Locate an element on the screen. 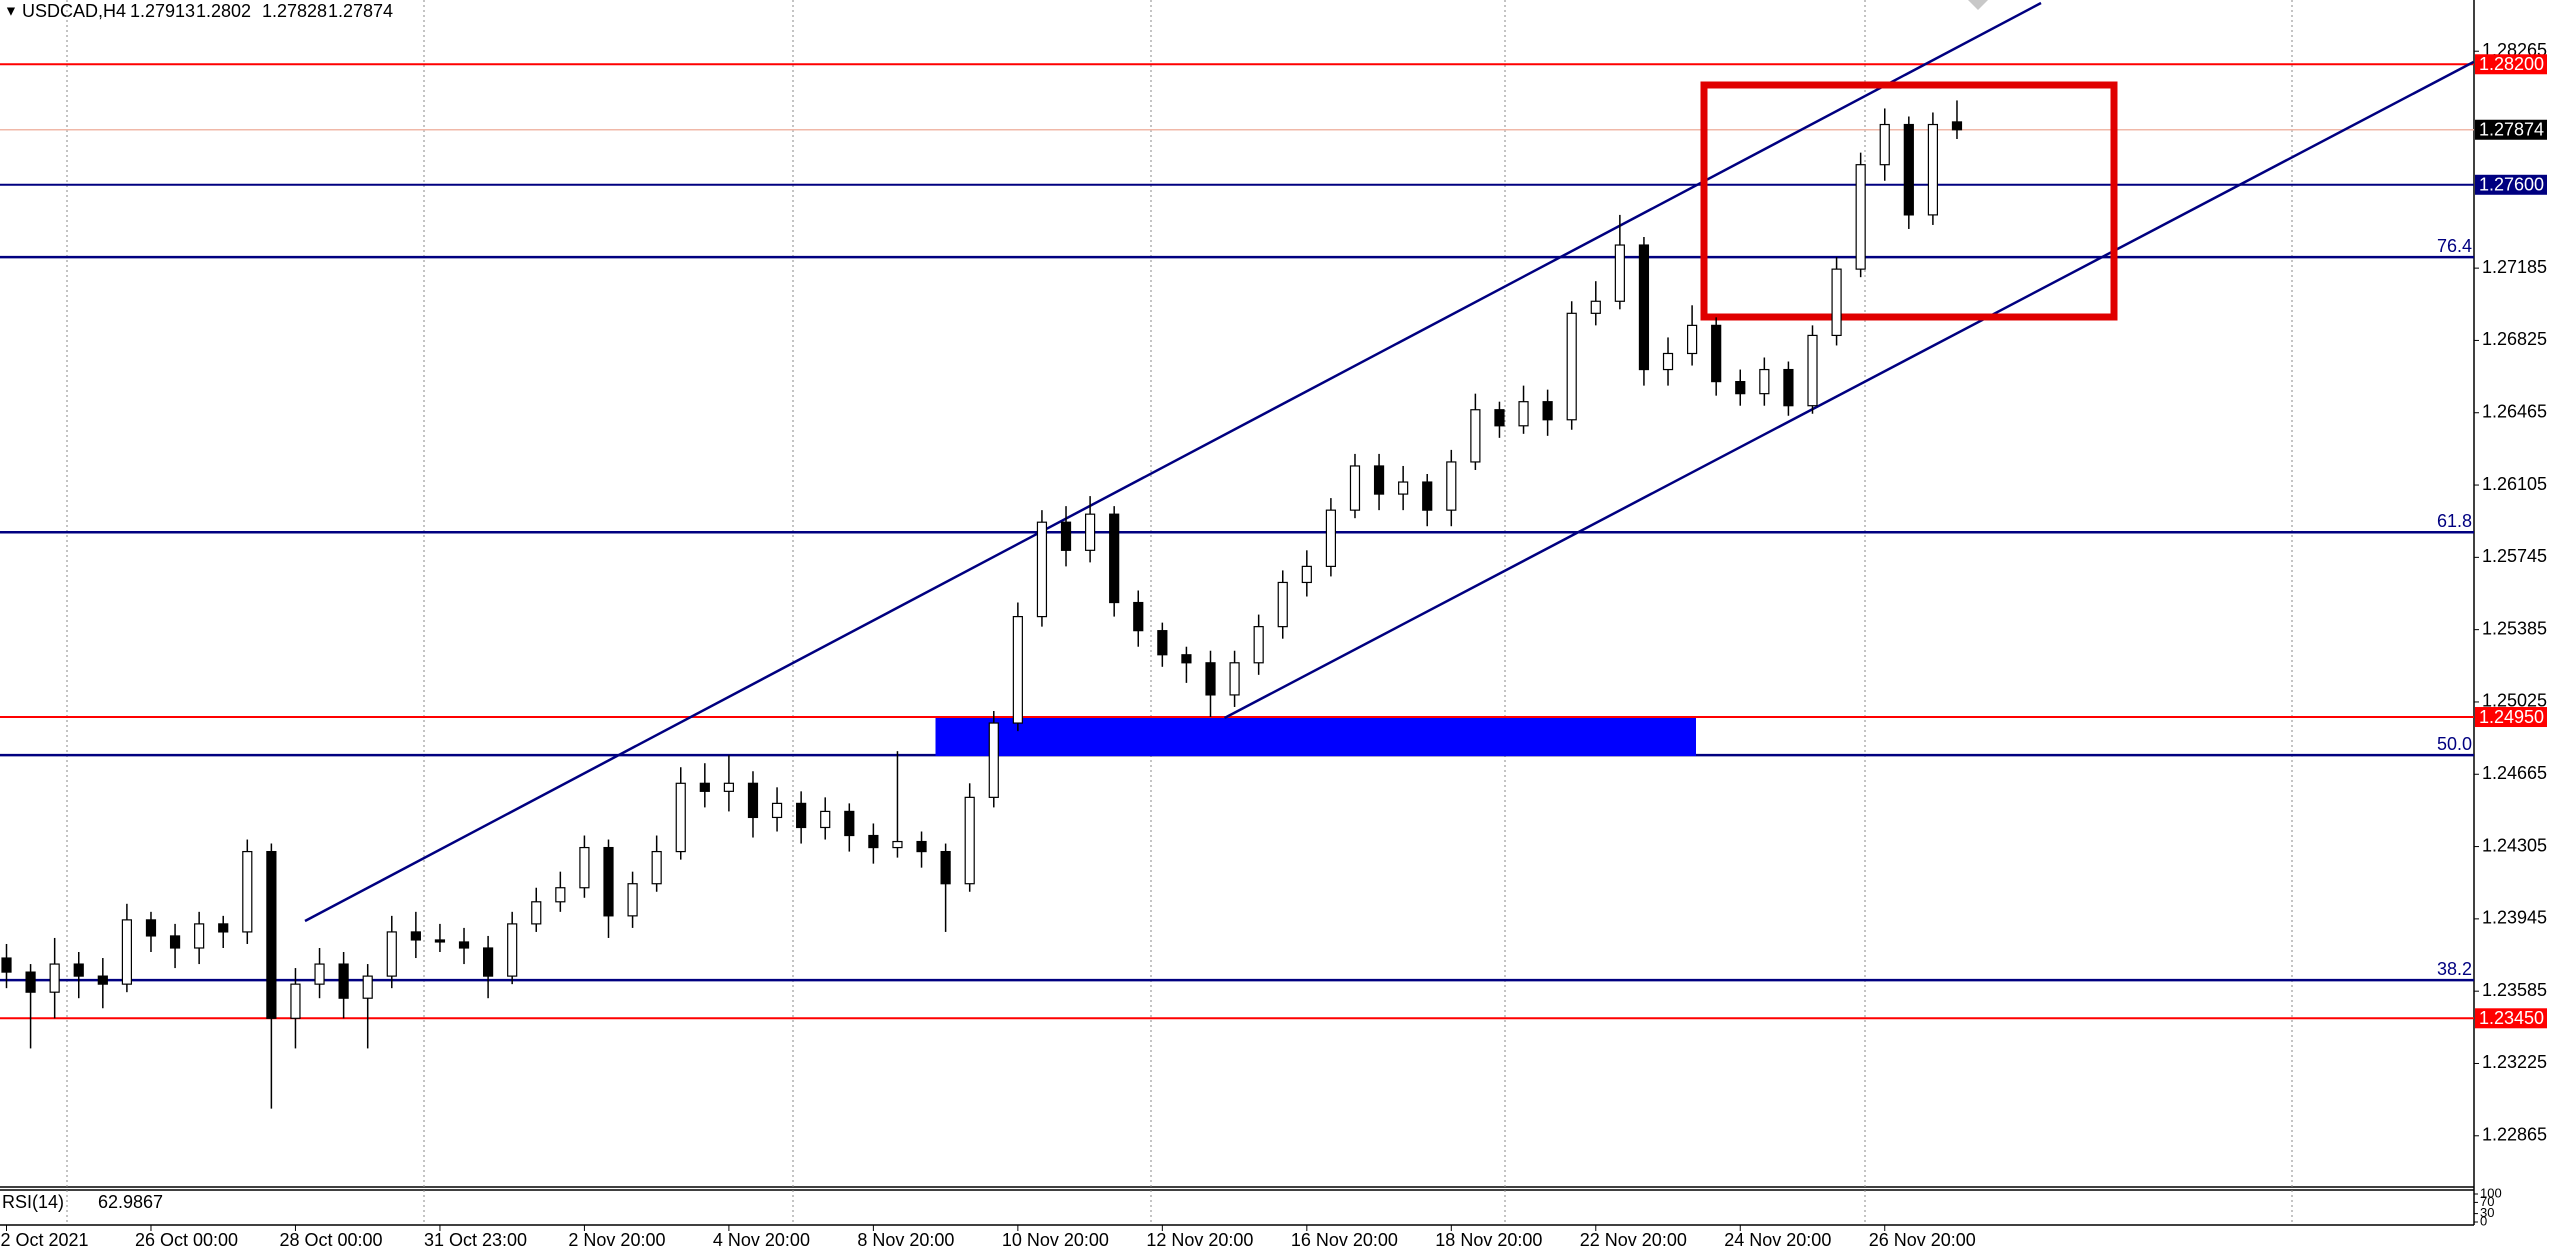 This screenshot has width=2560, height=1252. fib-label: 61.8 is located at coordinates (2454, 521).